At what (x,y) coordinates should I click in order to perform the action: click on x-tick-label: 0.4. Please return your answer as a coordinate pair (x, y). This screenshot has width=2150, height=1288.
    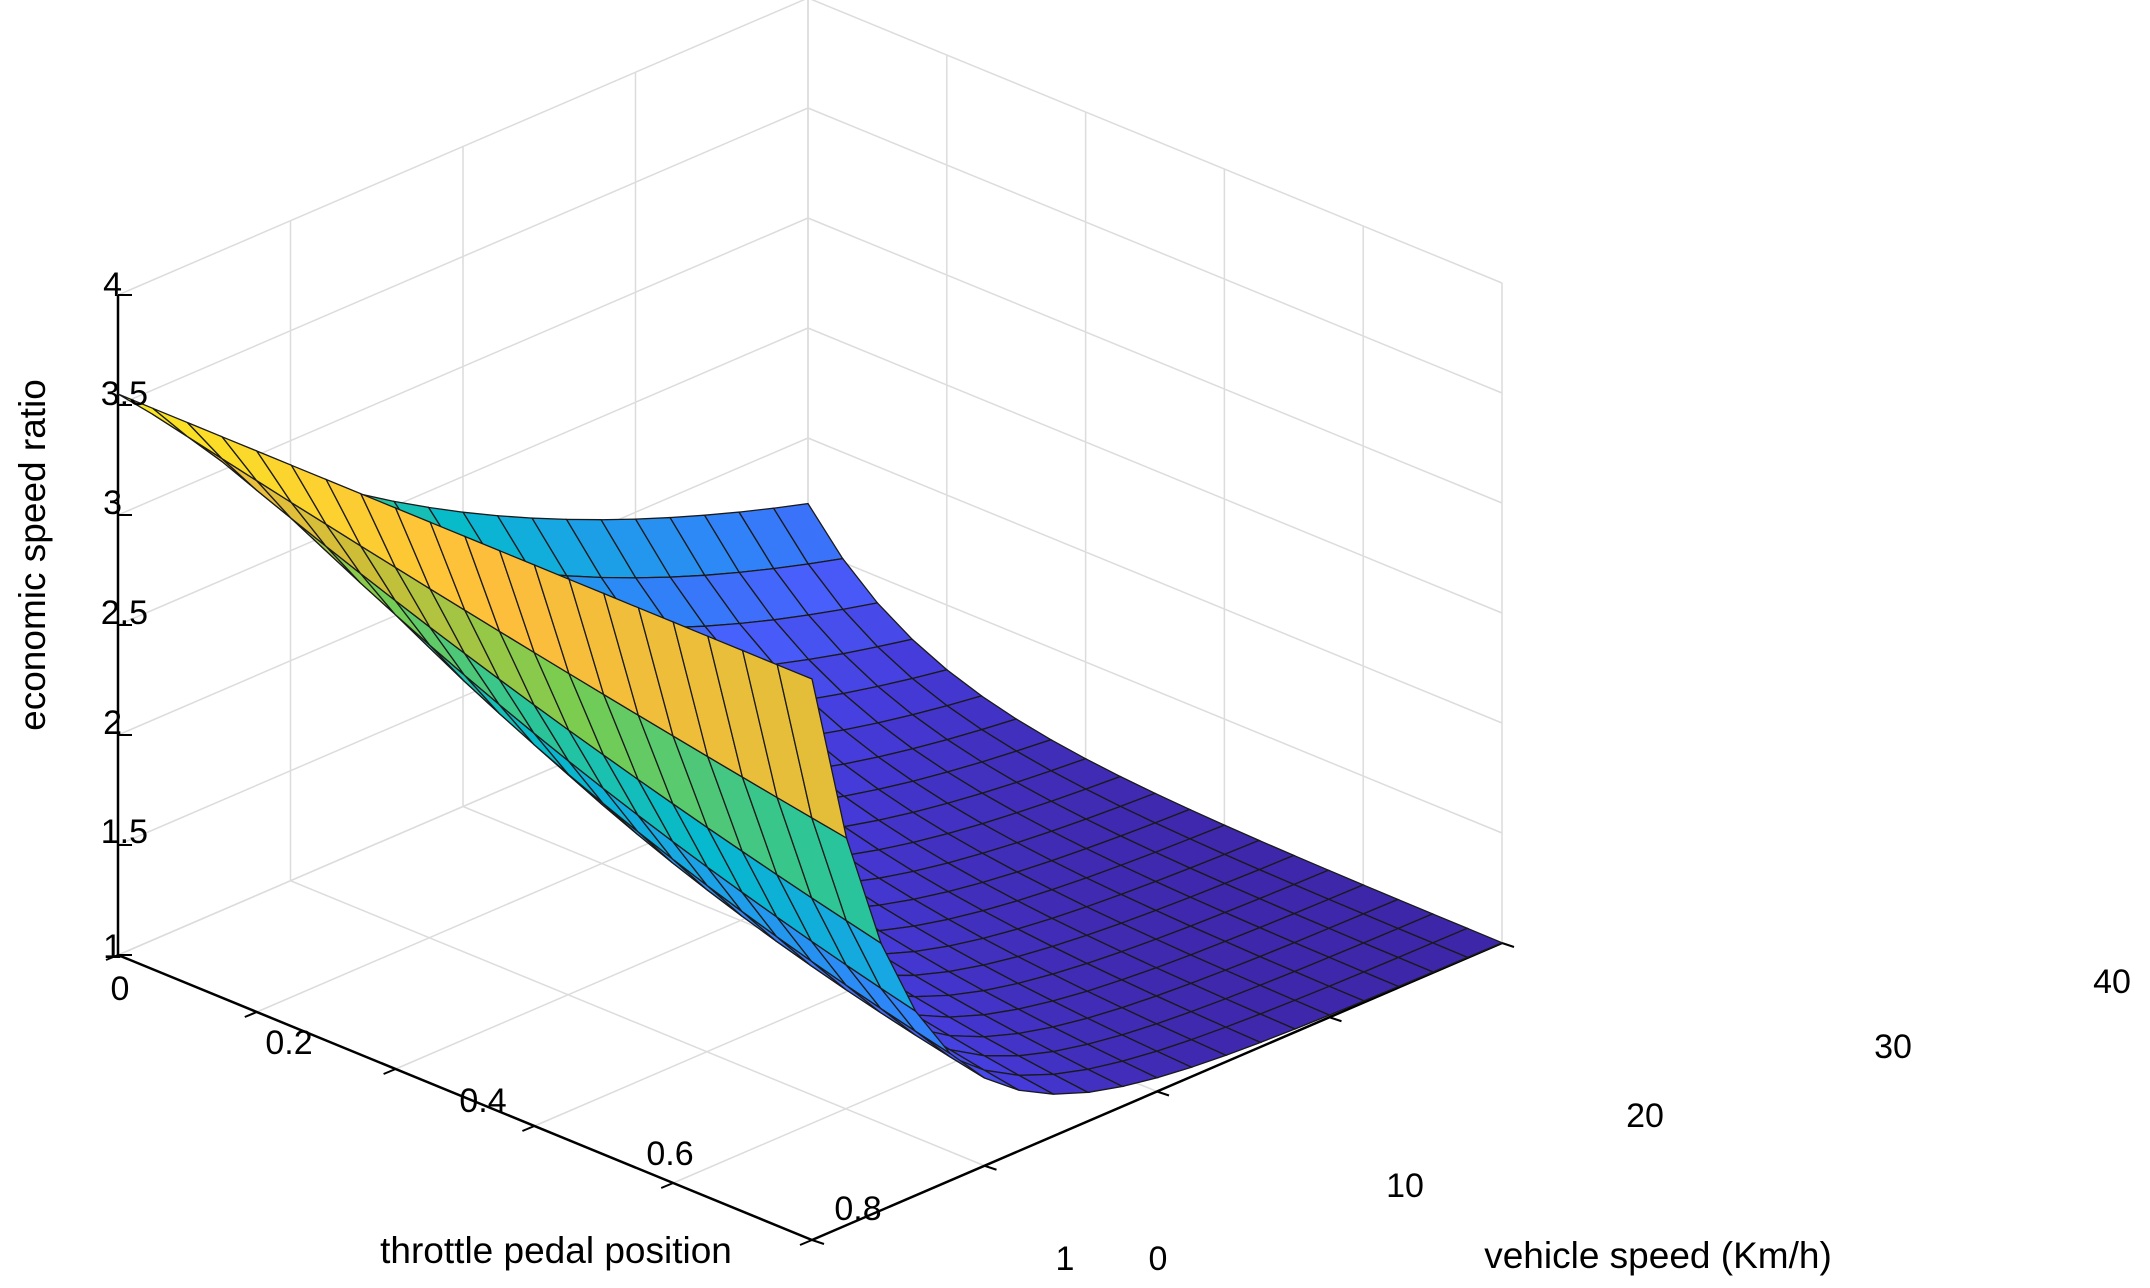
    Looking at the image, I should click on (482, 1101).